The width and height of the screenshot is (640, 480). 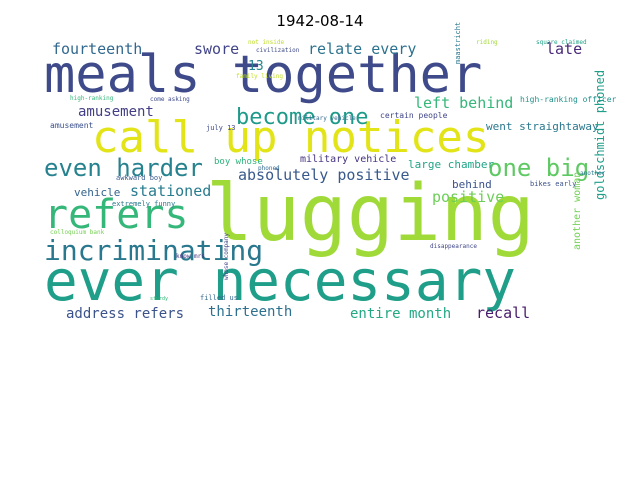 I want to click on word-22: recall, so click(x=503, y=313).